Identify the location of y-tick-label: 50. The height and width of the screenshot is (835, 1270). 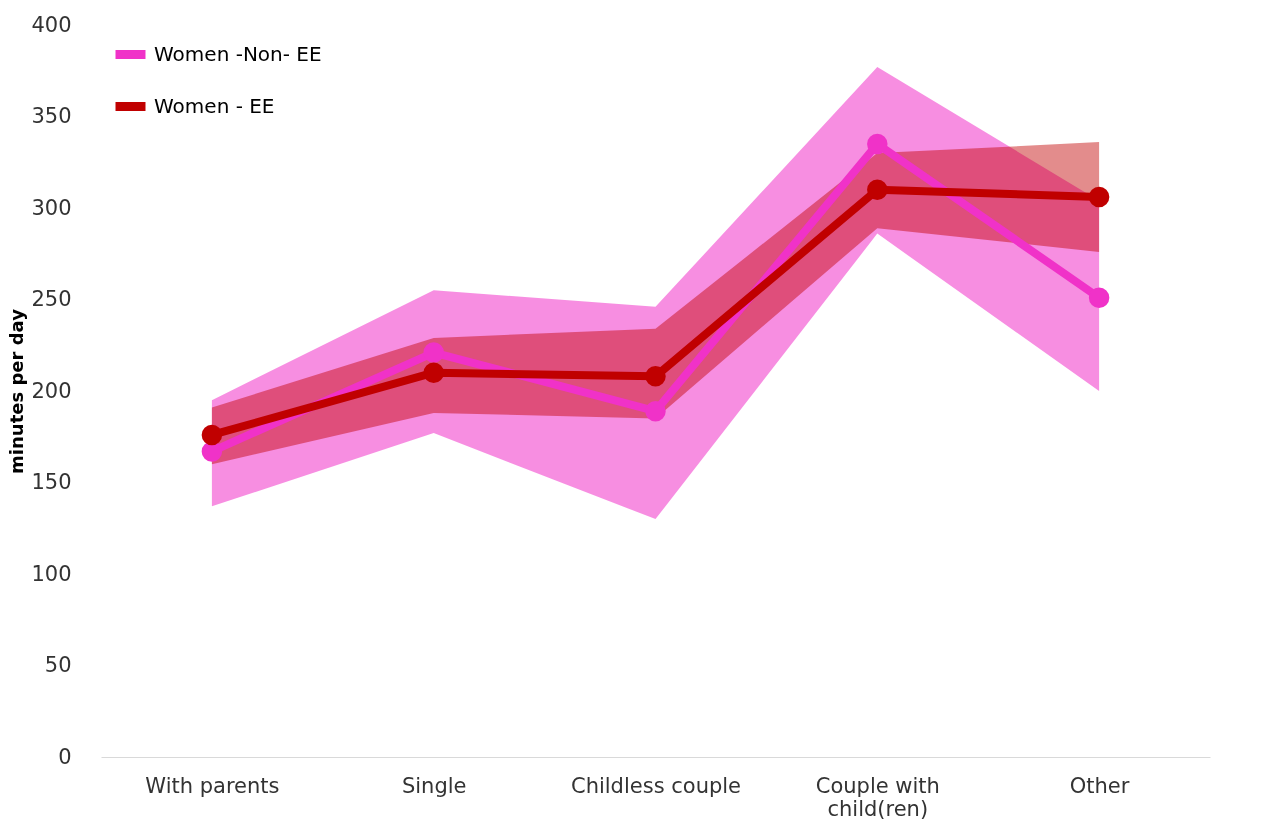
(58, 665).